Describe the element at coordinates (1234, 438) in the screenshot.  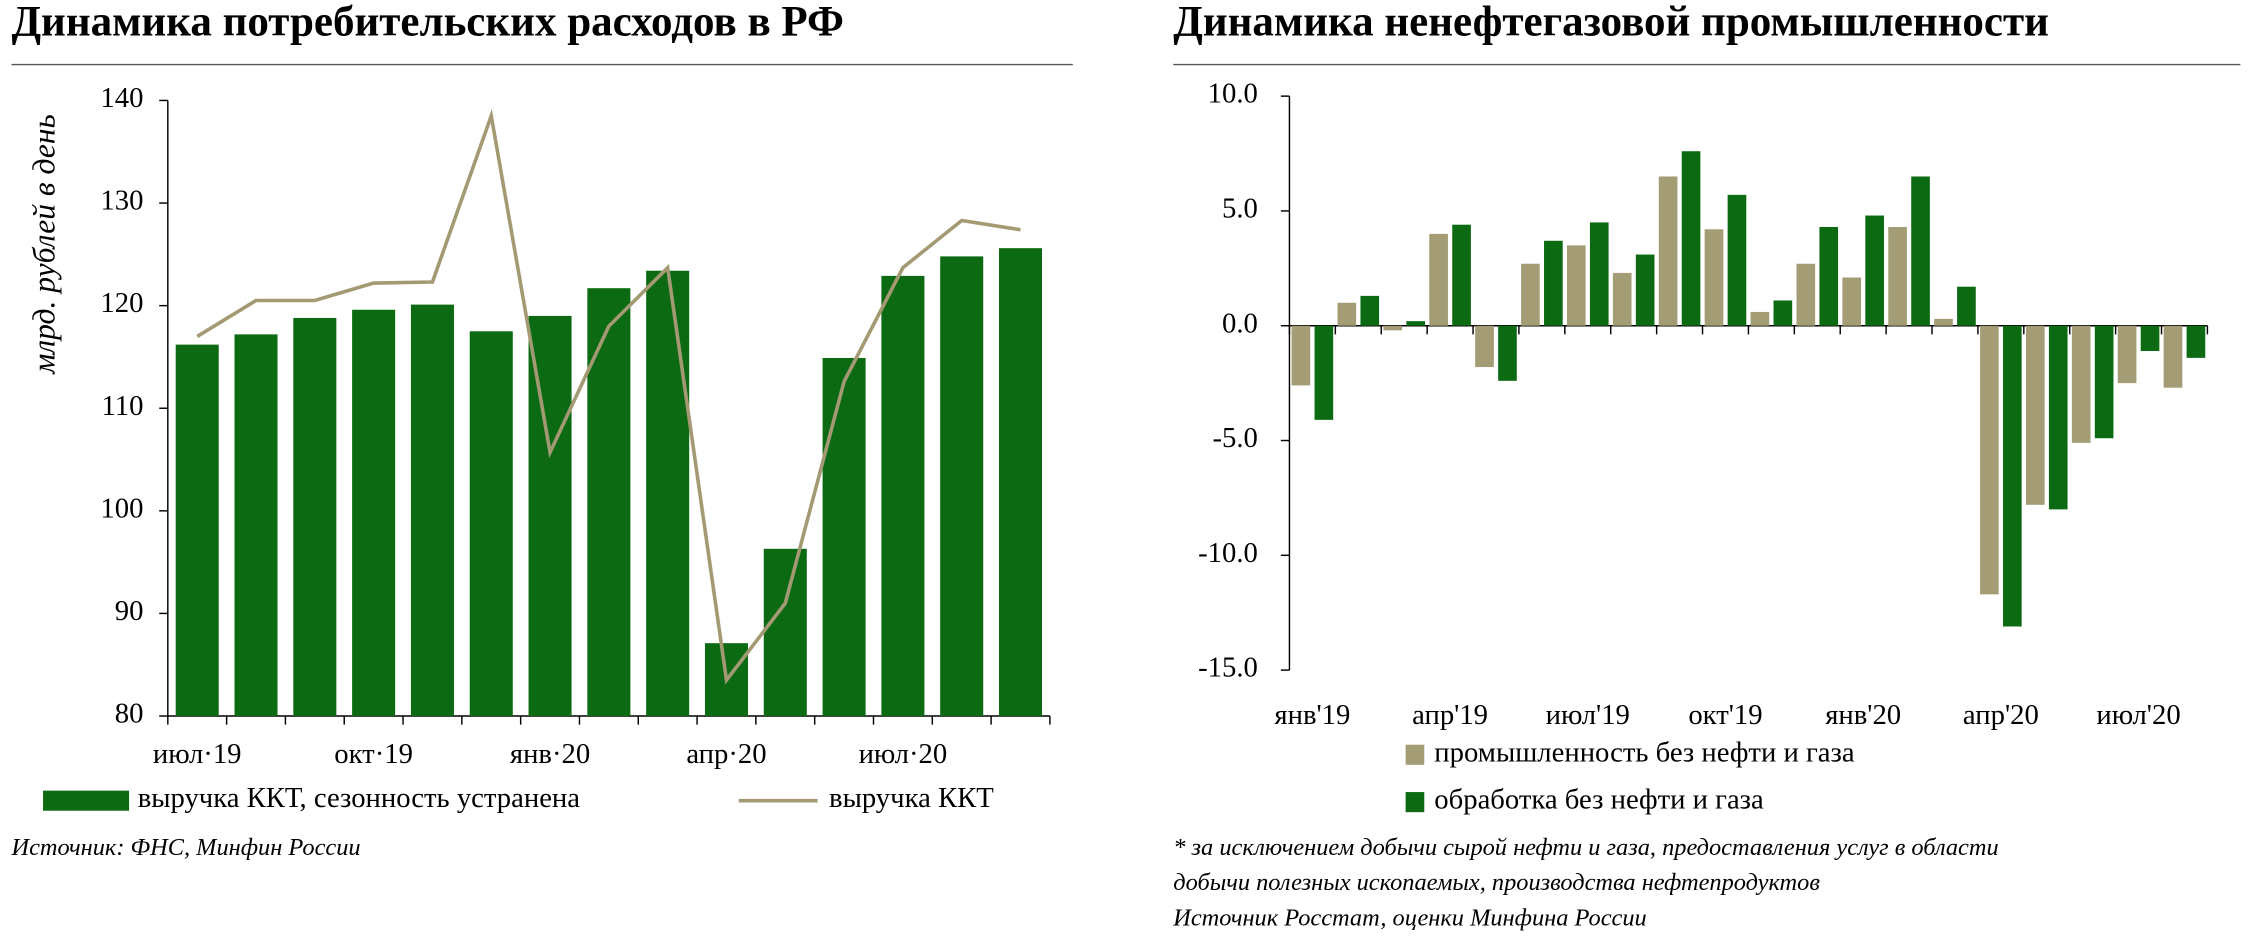
I see `y-tick-label: -5.0` at that location.